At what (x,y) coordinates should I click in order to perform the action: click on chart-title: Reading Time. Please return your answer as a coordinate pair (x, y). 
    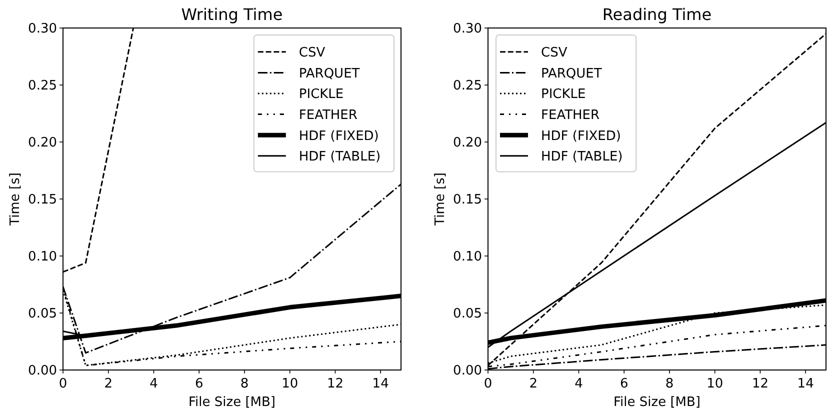
    Looking at the image, I should click on (657, 14).